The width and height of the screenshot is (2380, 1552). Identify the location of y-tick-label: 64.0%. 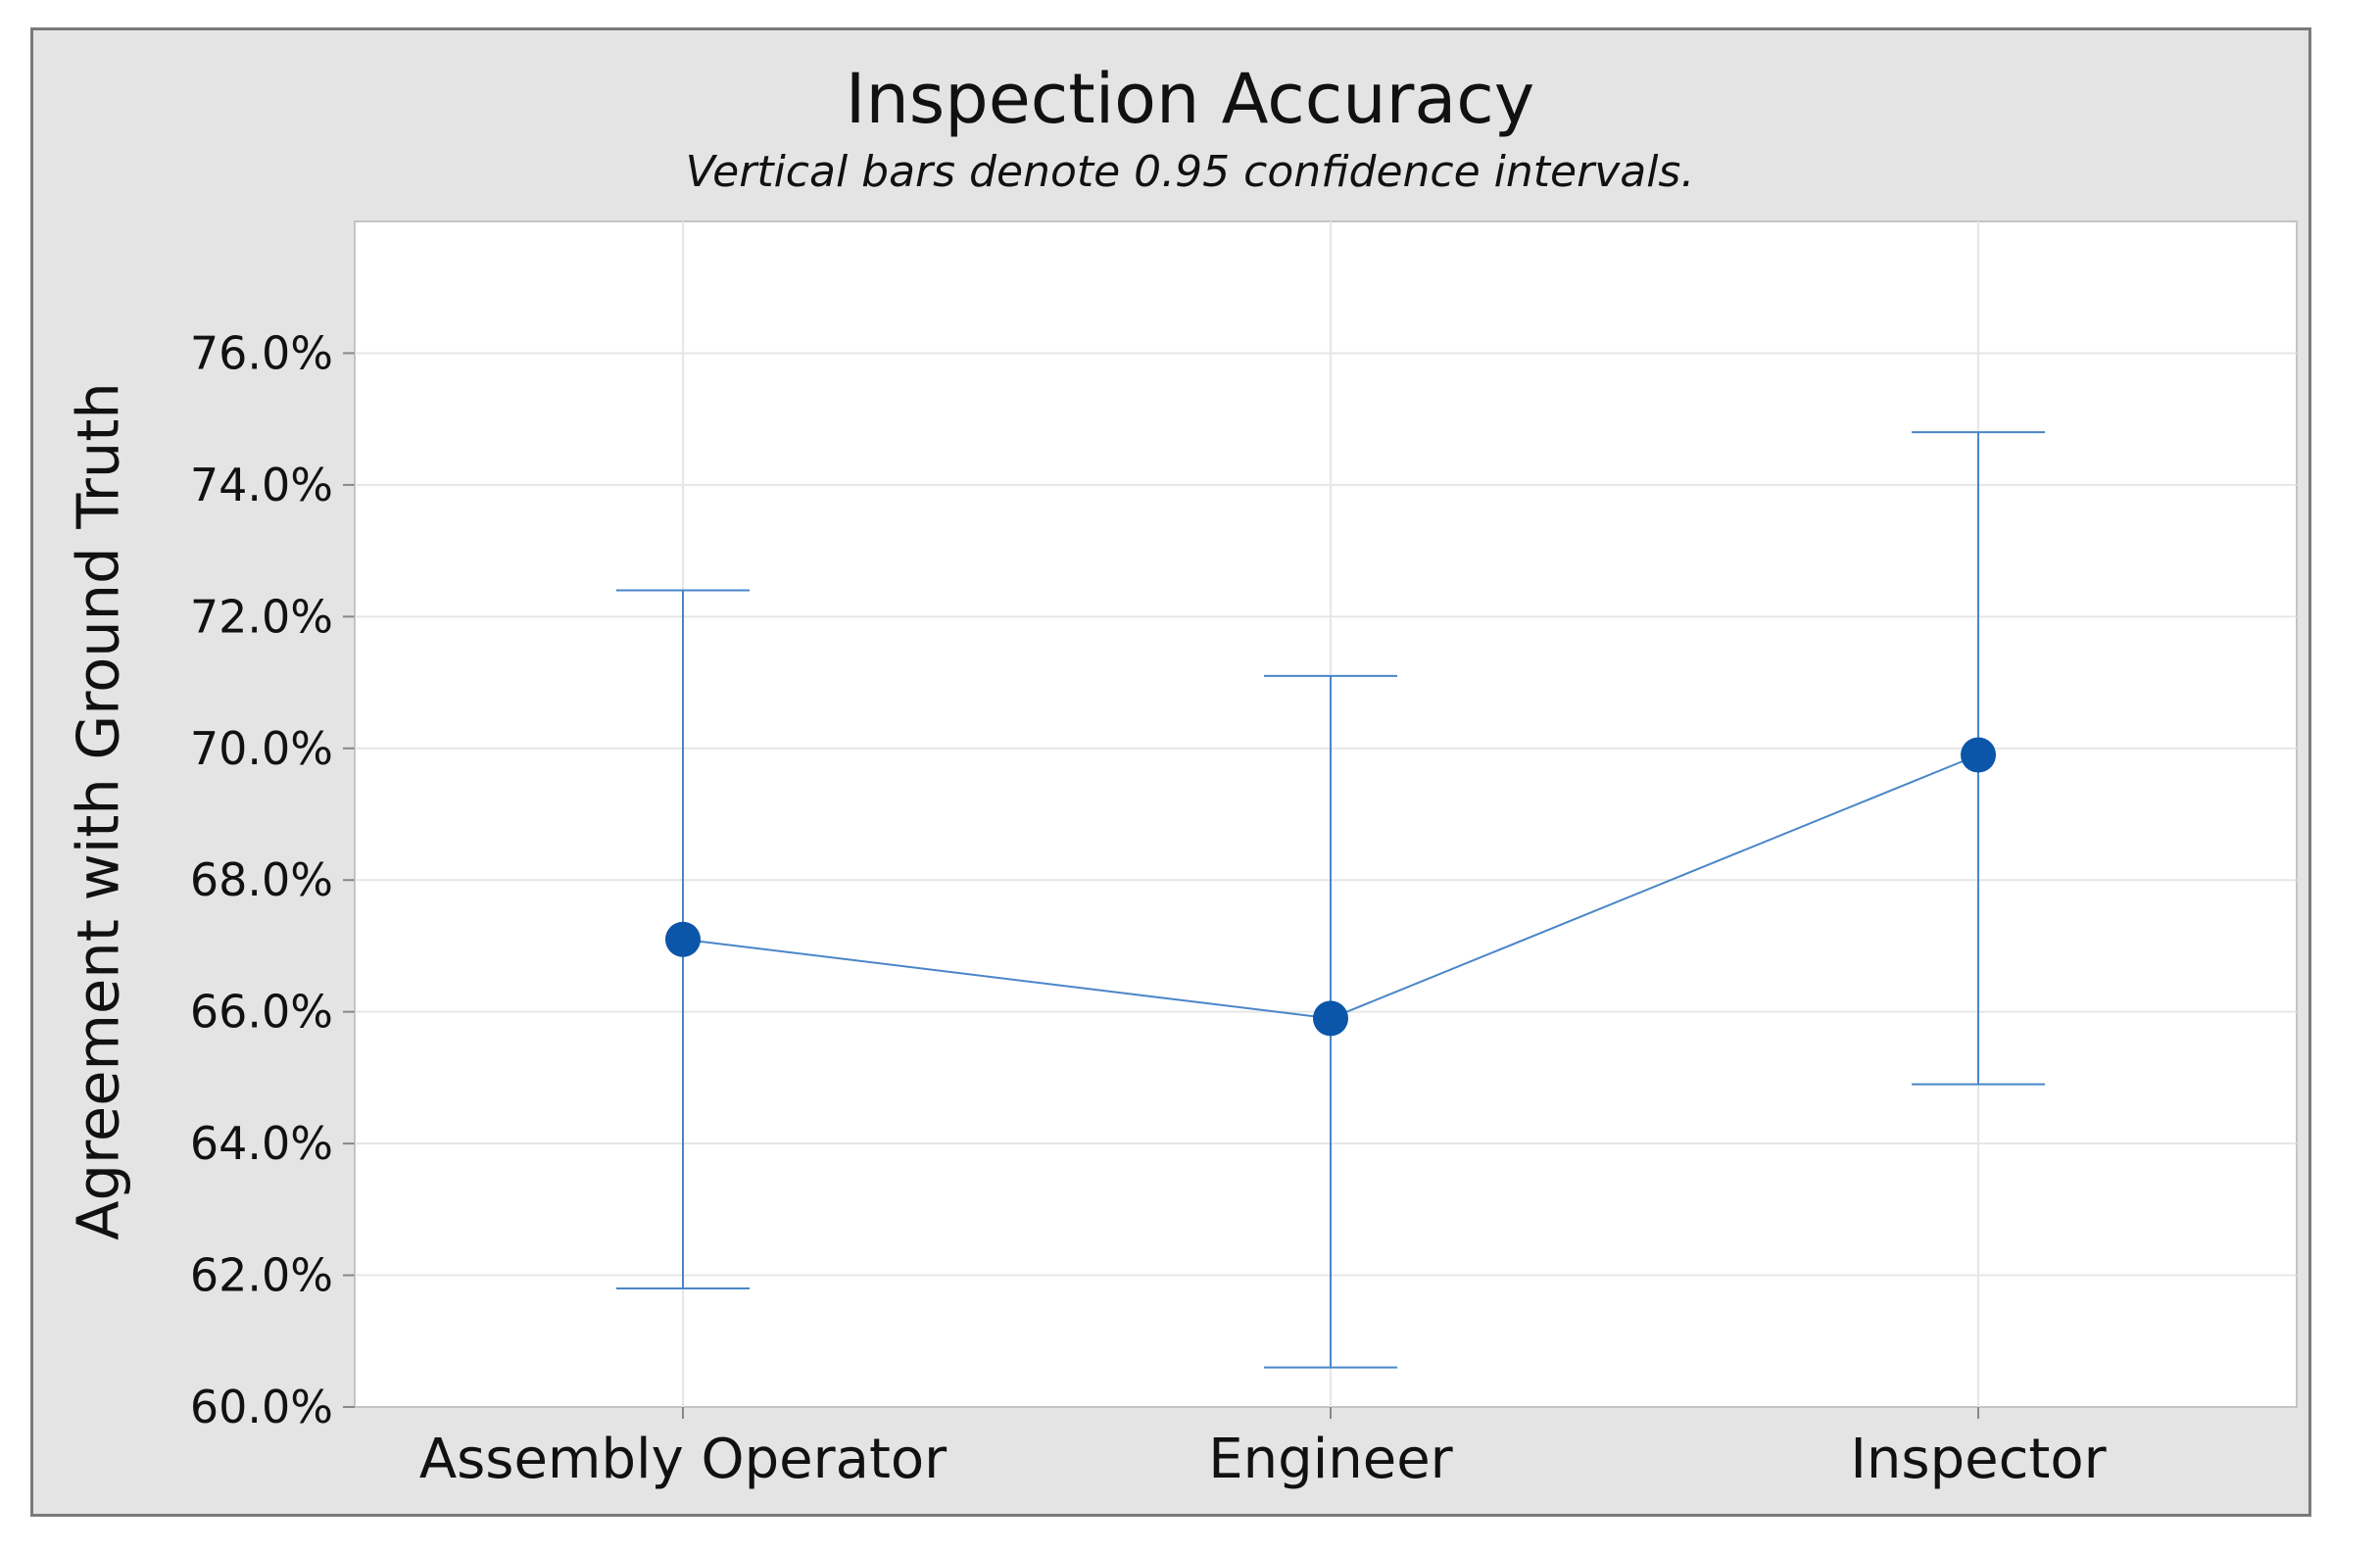
(261, 1143).